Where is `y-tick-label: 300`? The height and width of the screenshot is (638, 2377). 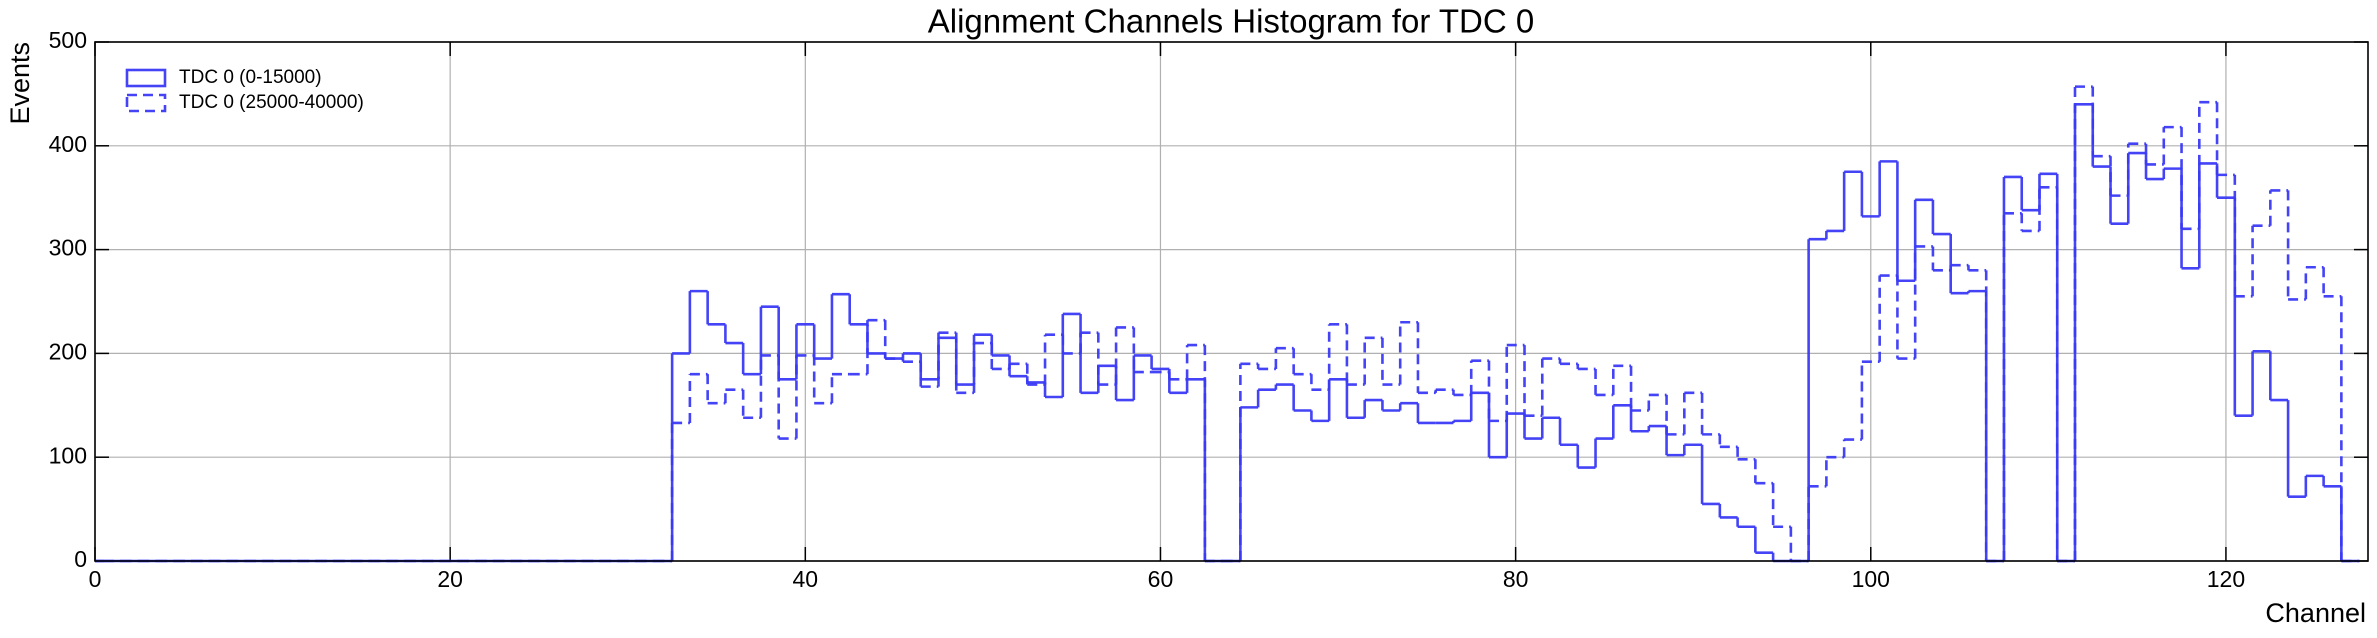
y-tick-label: 300 is located at coordinates (68, 248).